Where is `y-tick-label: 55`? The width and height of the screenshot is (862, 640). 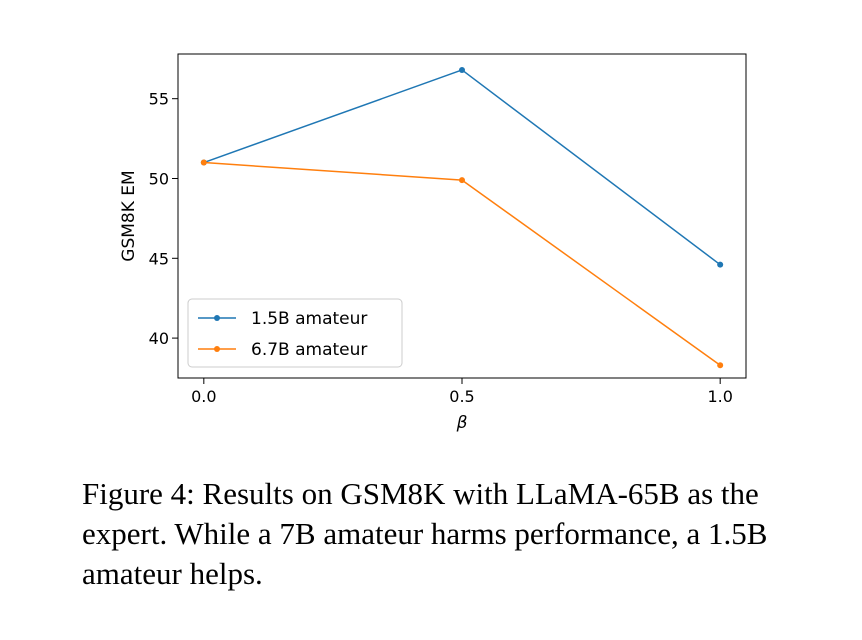
y-tick-label: 55 is located at coordinates (159, 99).